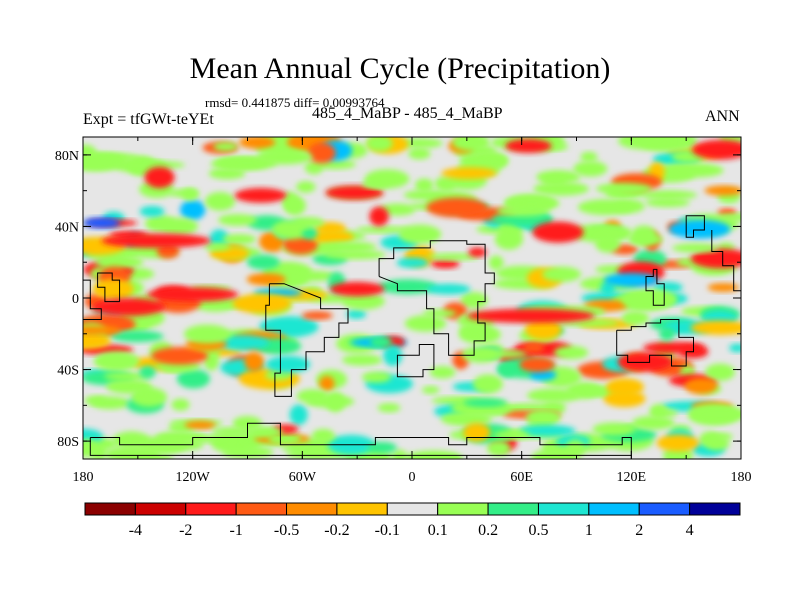  I want to click on chart-subtitle-stats: rmsd= 0.441875 diff= 0.00993764, so click(295, 102).